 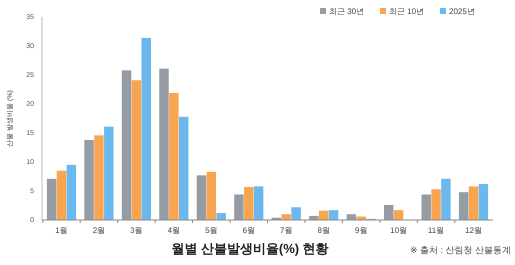 What do you see at coordinates (99, 230) in the screenshot?
I see `x-tick-label: 2월` at bounding box center [99, 230].